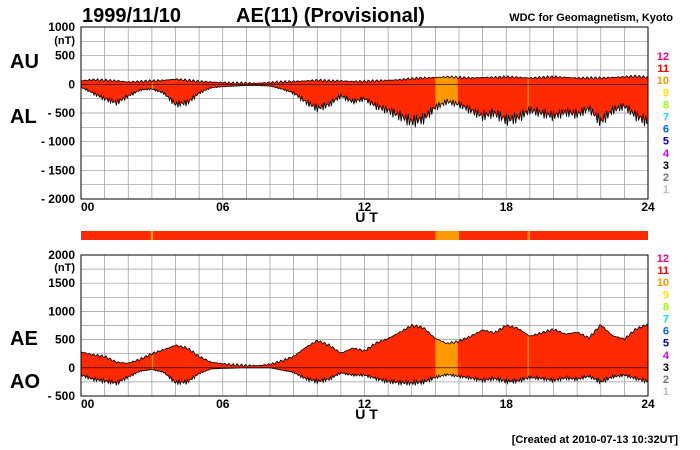 The image size is (700, 450). I want to click on series-line-al, so click(364, 106).